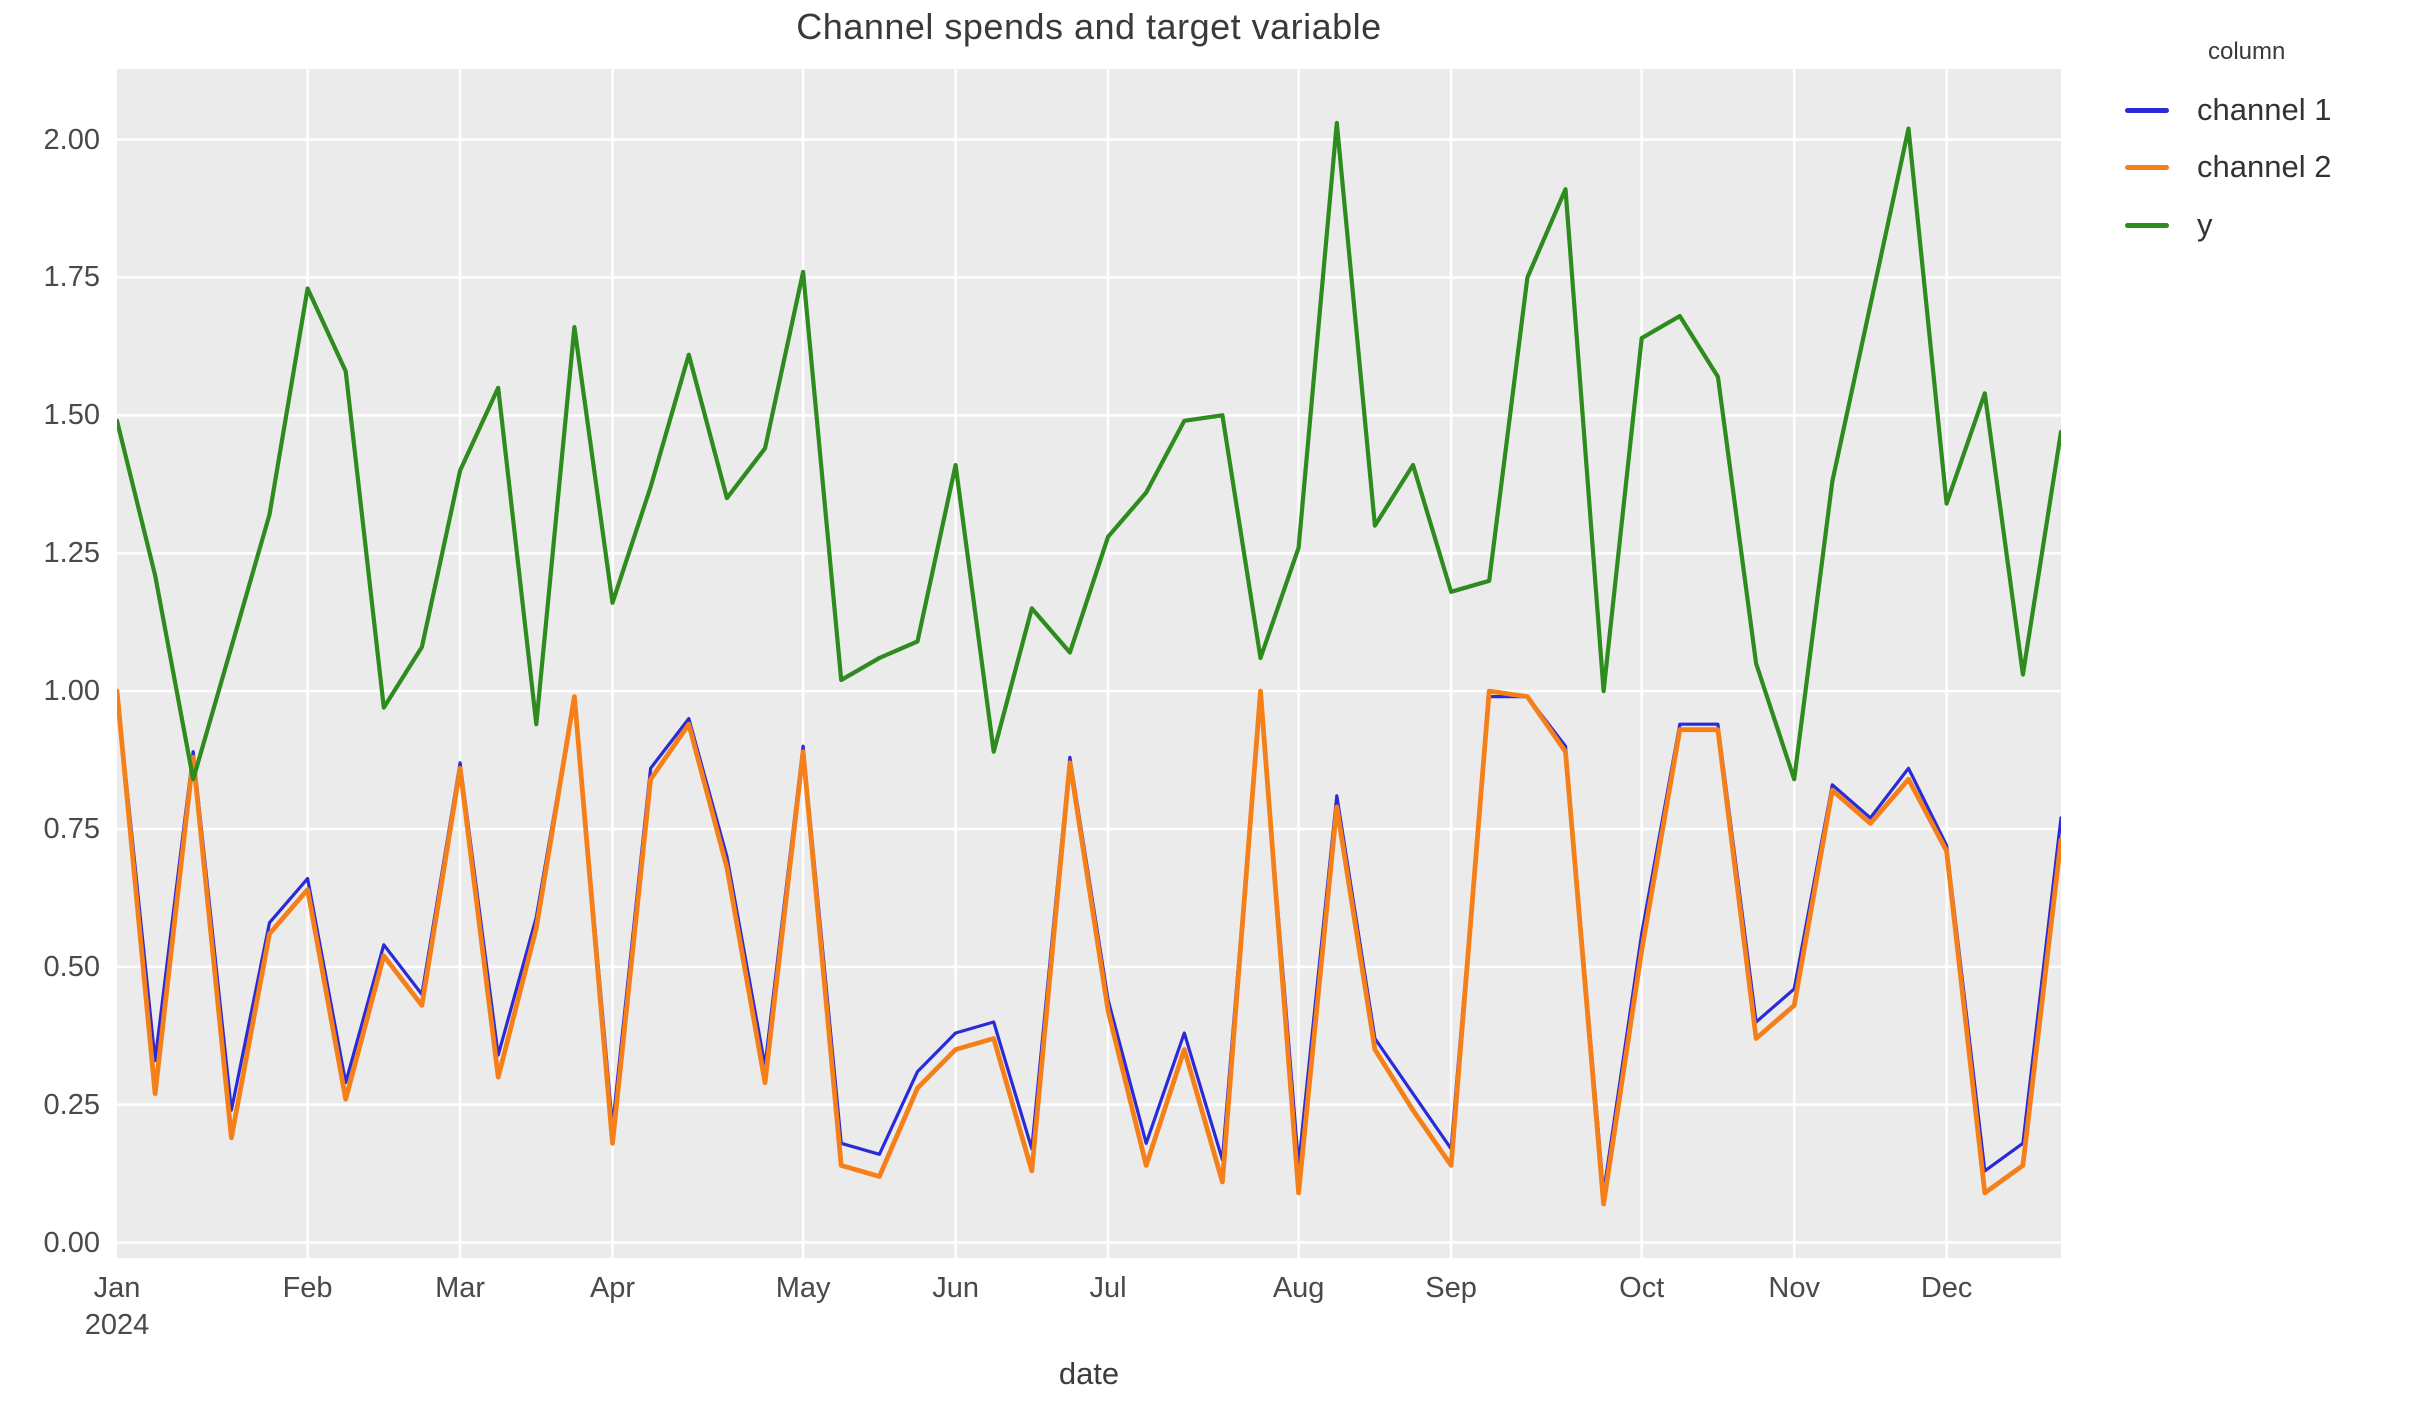 Image resolution: width=2423 pixels, height=1423 pixels. What do you see at coordinates (1089, 26) in the screenshot?
I see `chart-title: Channel spends and target variable` at bounding box center [1089, 26].